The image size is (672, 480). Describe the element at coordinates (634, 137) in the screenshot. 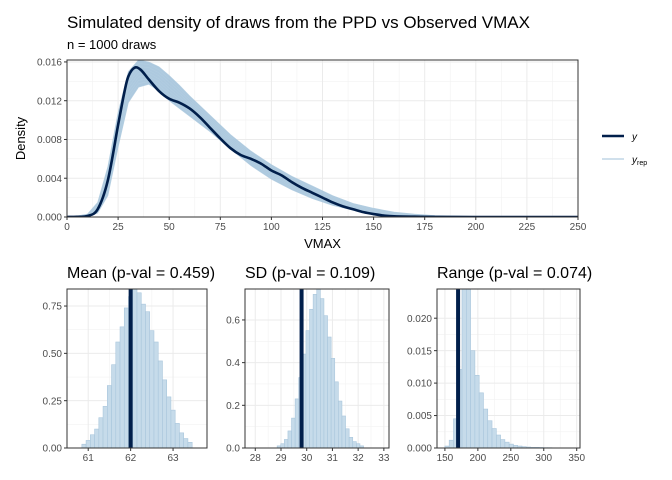

I see `legend-label-observed: y` at that location.